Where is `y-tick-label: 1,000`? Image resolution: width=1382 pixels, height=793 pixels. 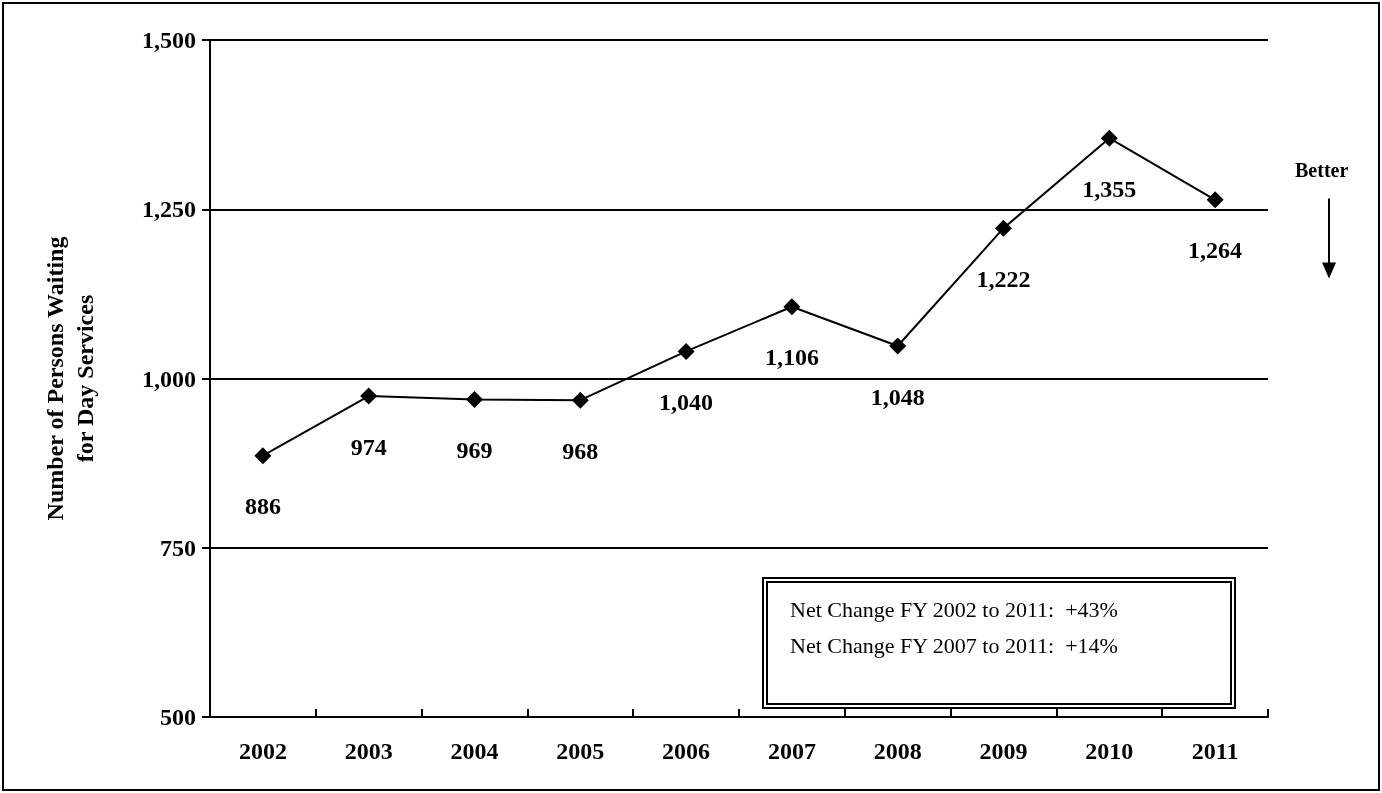
y-tick-label: 1,000 is located at coordinates (169, 378).